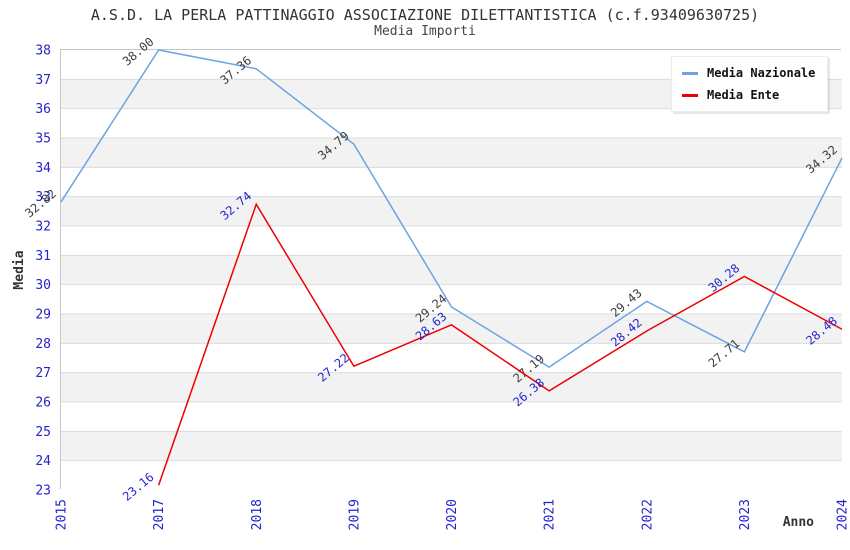 This screenshot has width=850, height=550. I want to click on legend-swatch-blue-line-icon, so click(690, 73).